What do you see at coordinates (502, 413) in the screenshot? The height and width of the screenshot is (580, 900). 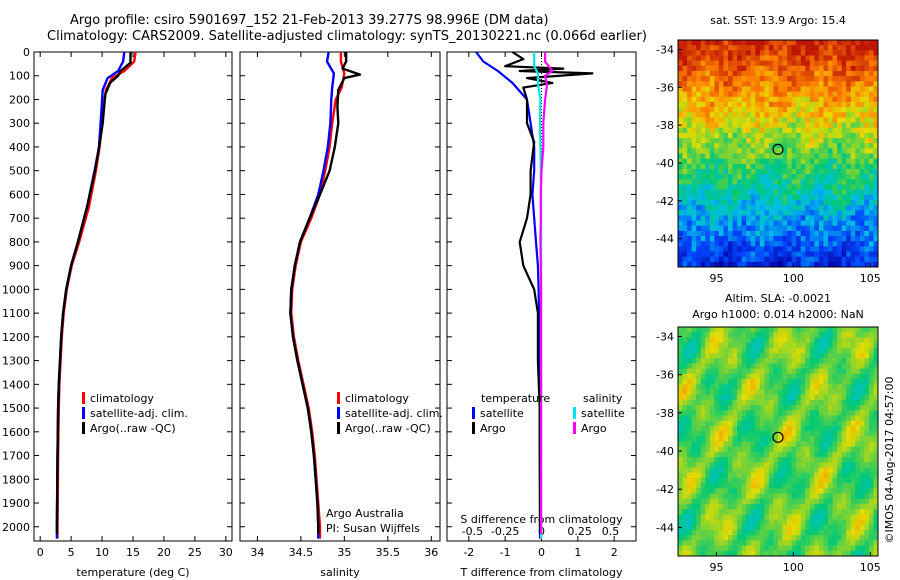 I see `legend-label: satellite` at bounding box center [502, 413].